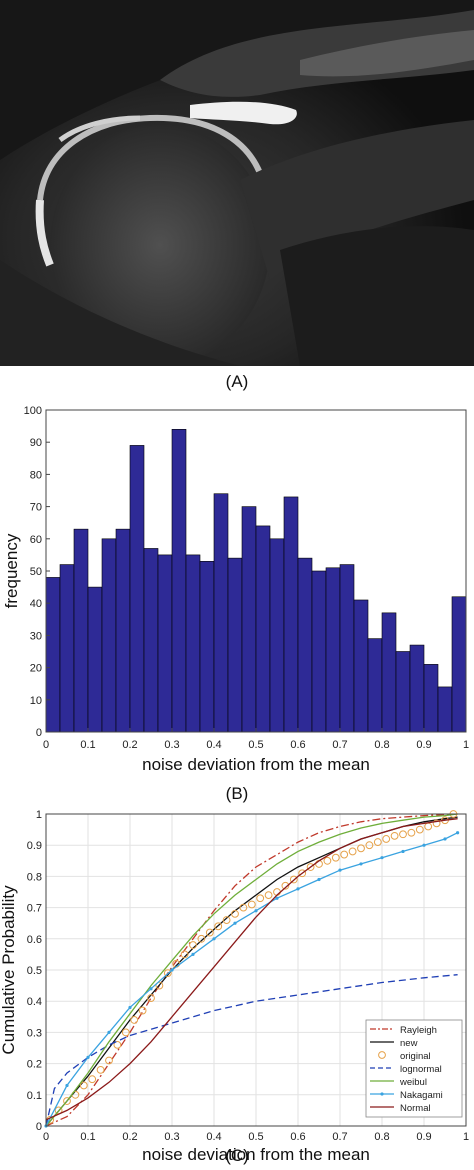 This screenshot has width=474, height=1170. I want to click on panel-a-label: (A), so click(237, 381).